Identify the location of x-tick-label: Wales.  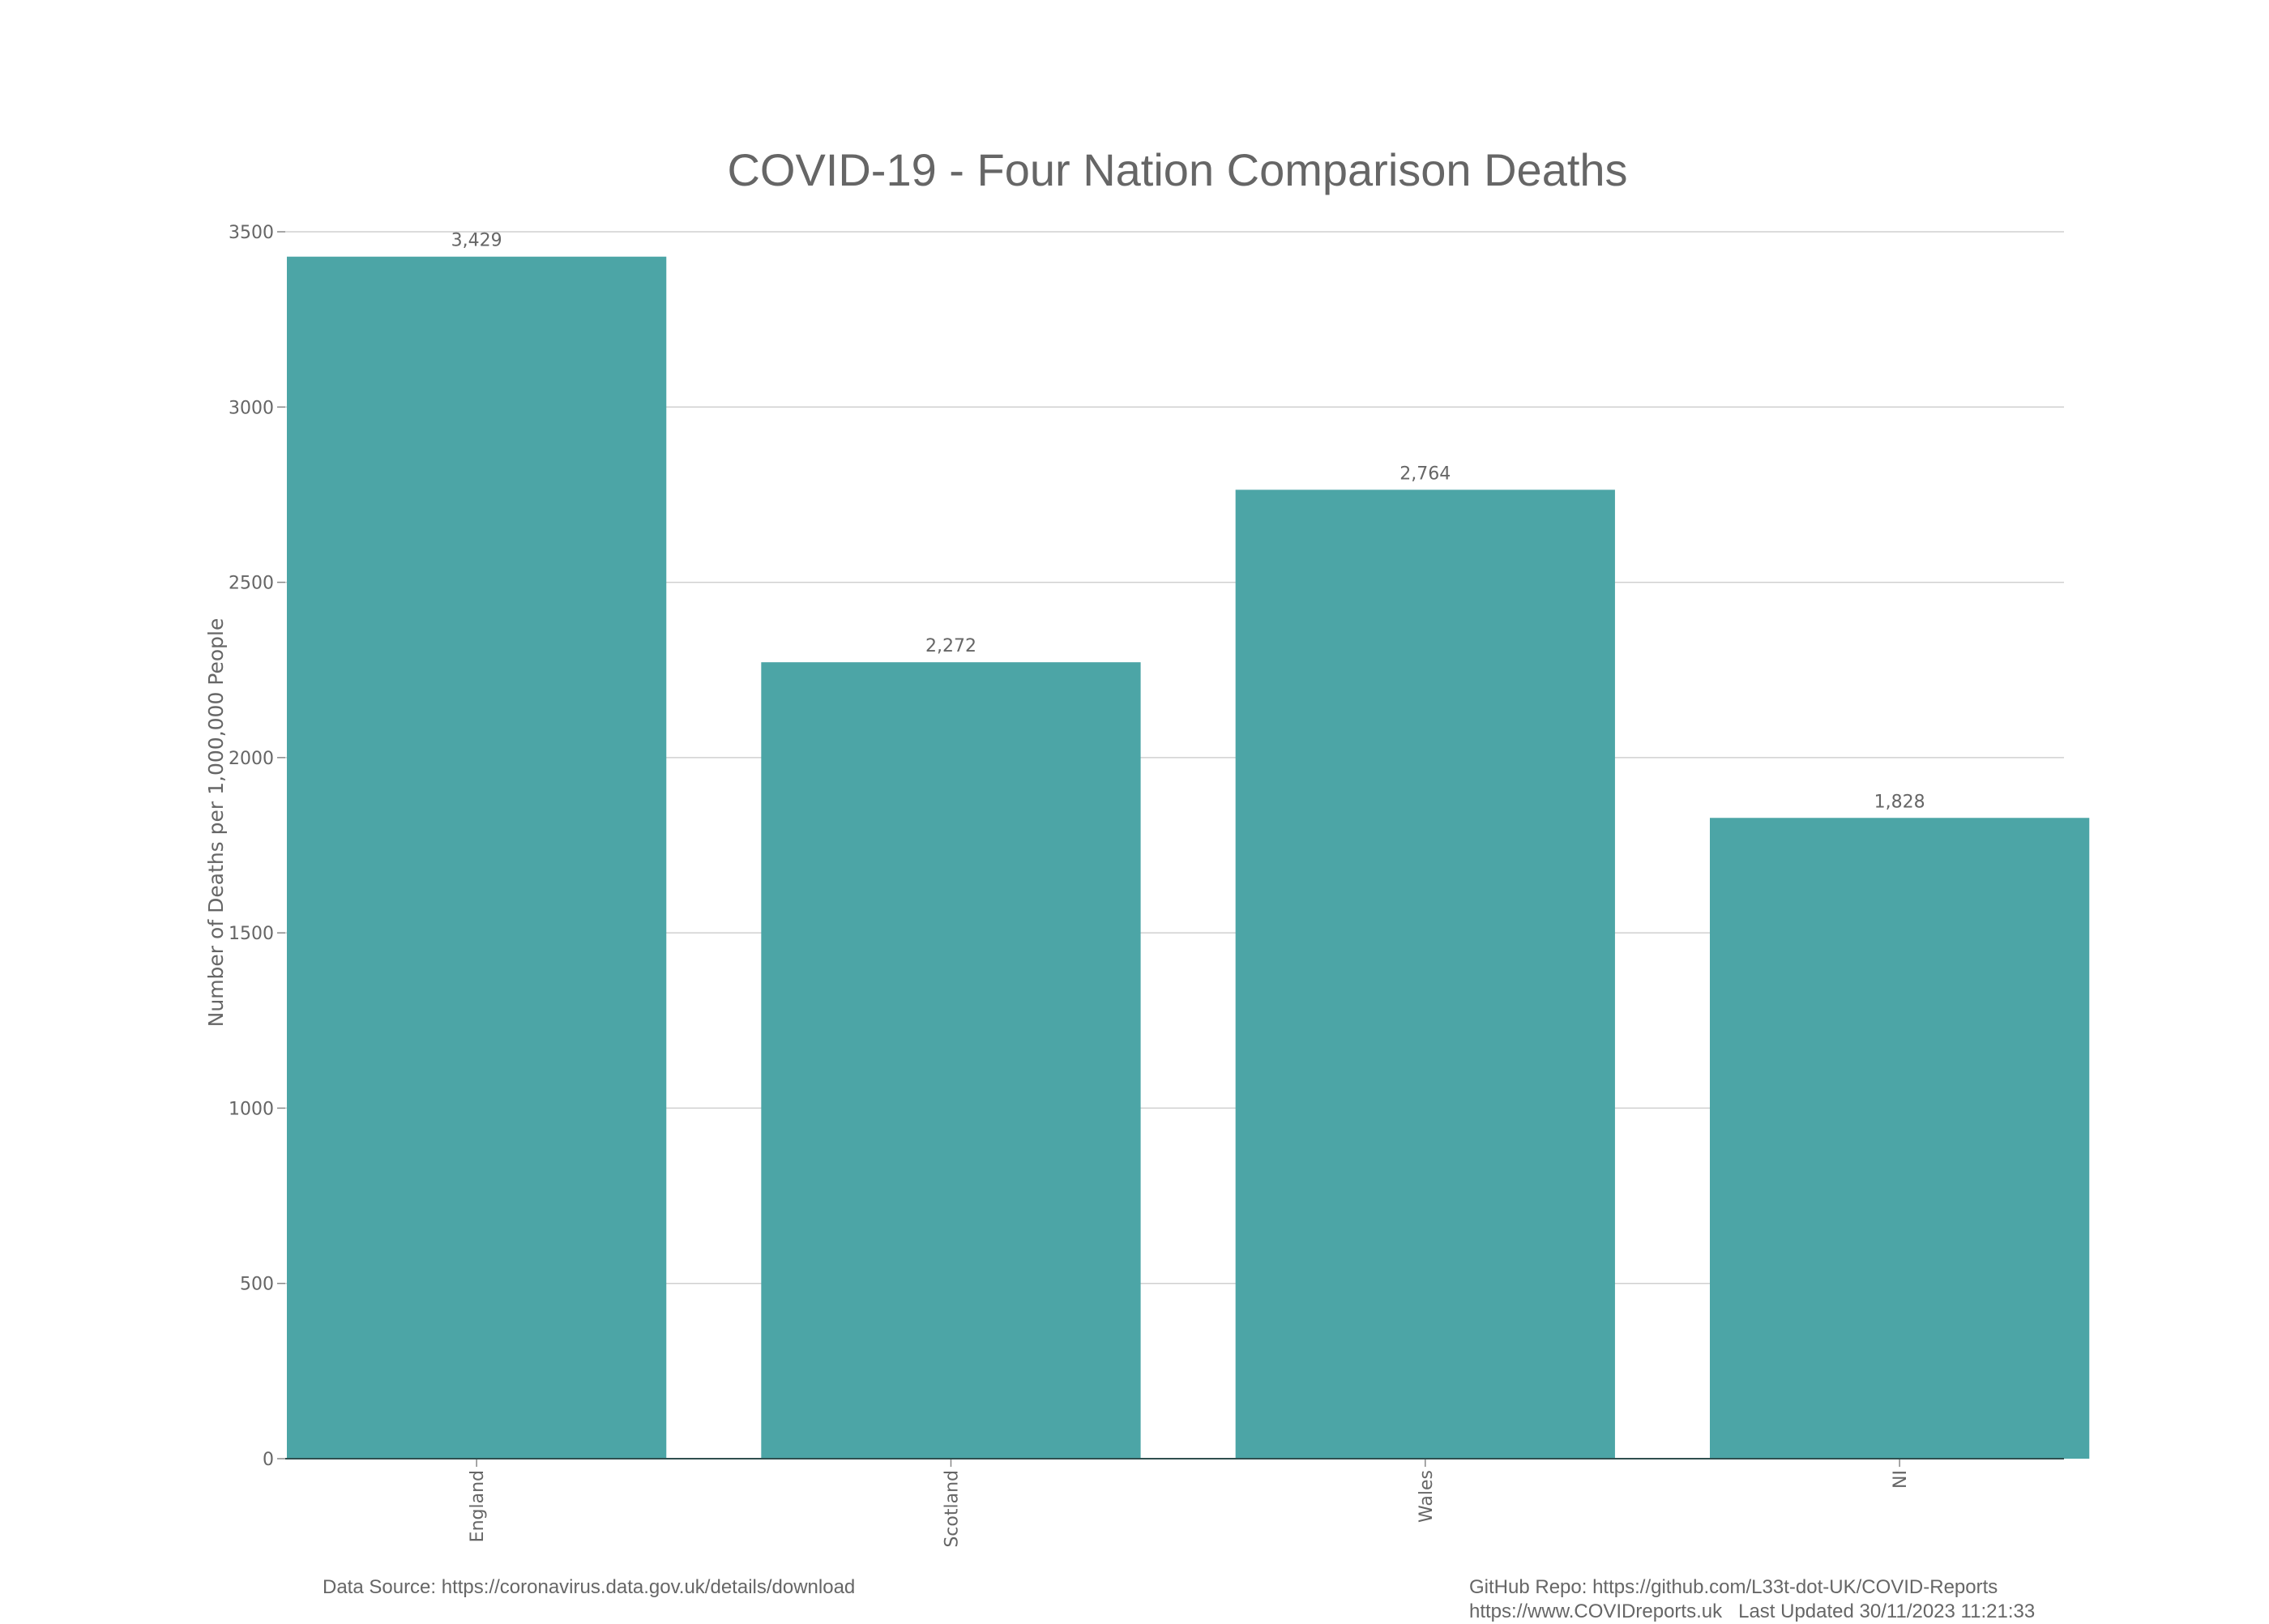
(1427, 1497).